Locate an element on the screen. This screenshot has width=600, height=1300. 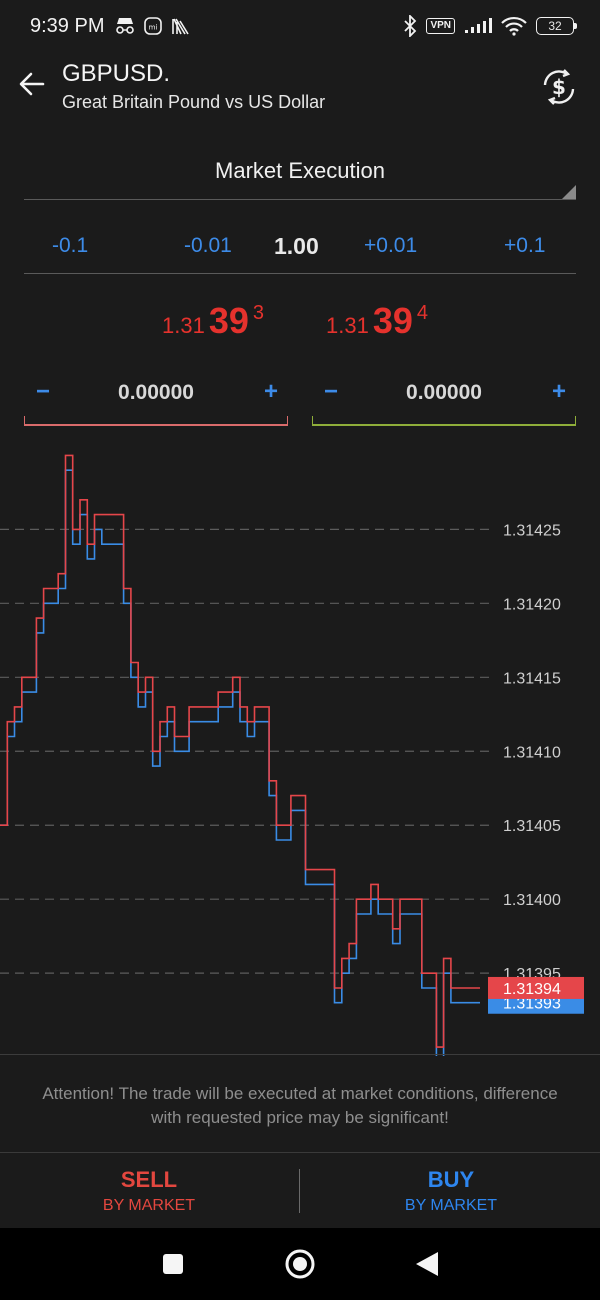
wifi-icon is located at coordinates (514, 26).